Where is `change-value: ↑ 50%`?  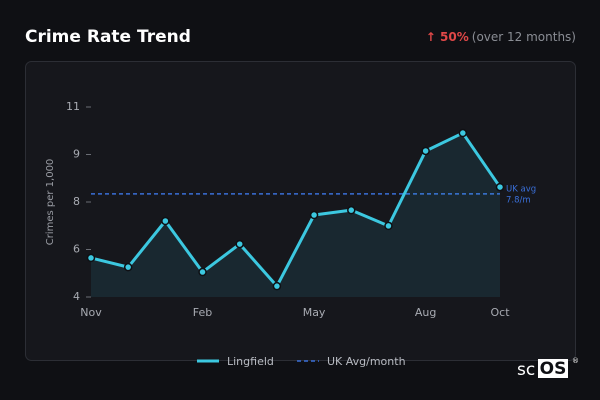
change-value: ↑ 50% is located at coordinates (447, 37).